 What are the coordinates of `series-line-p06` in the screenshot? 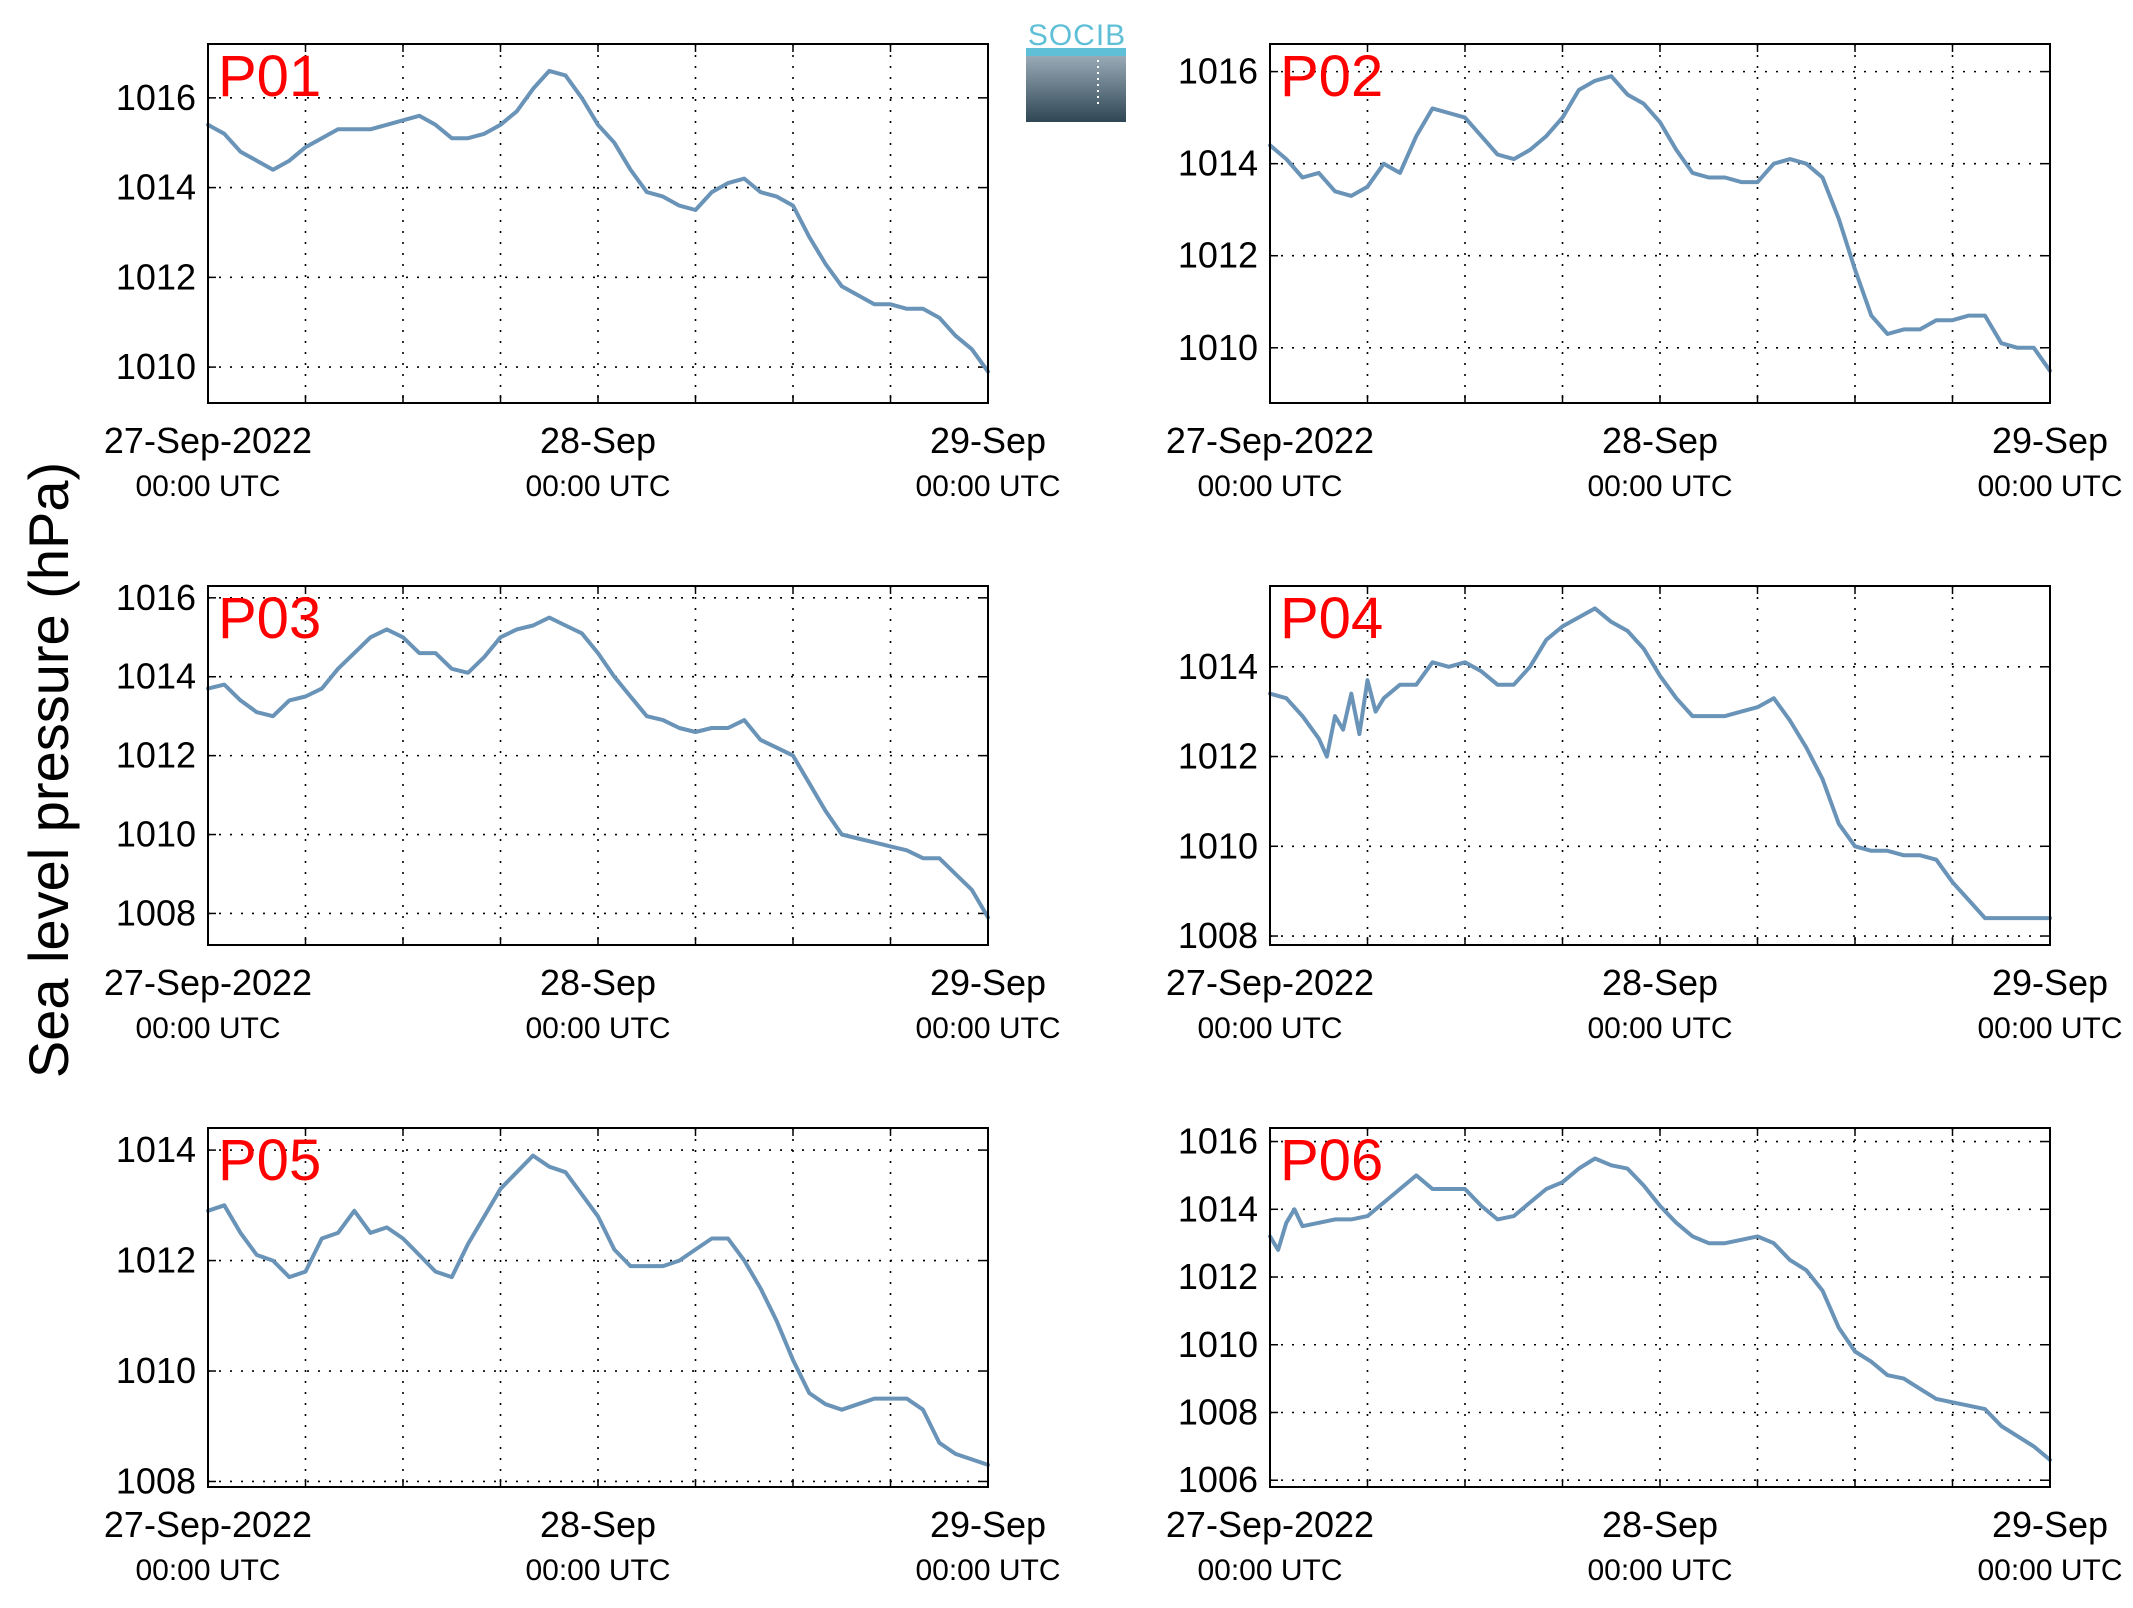 It's located at (1660, 1309).